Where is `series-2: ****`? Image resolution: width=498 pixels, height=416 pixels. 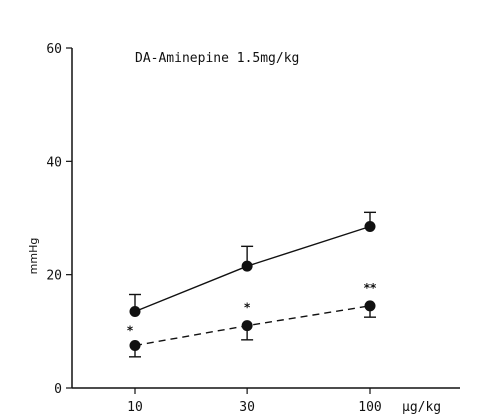 series-2: **** is located at coordinates (252, 319).